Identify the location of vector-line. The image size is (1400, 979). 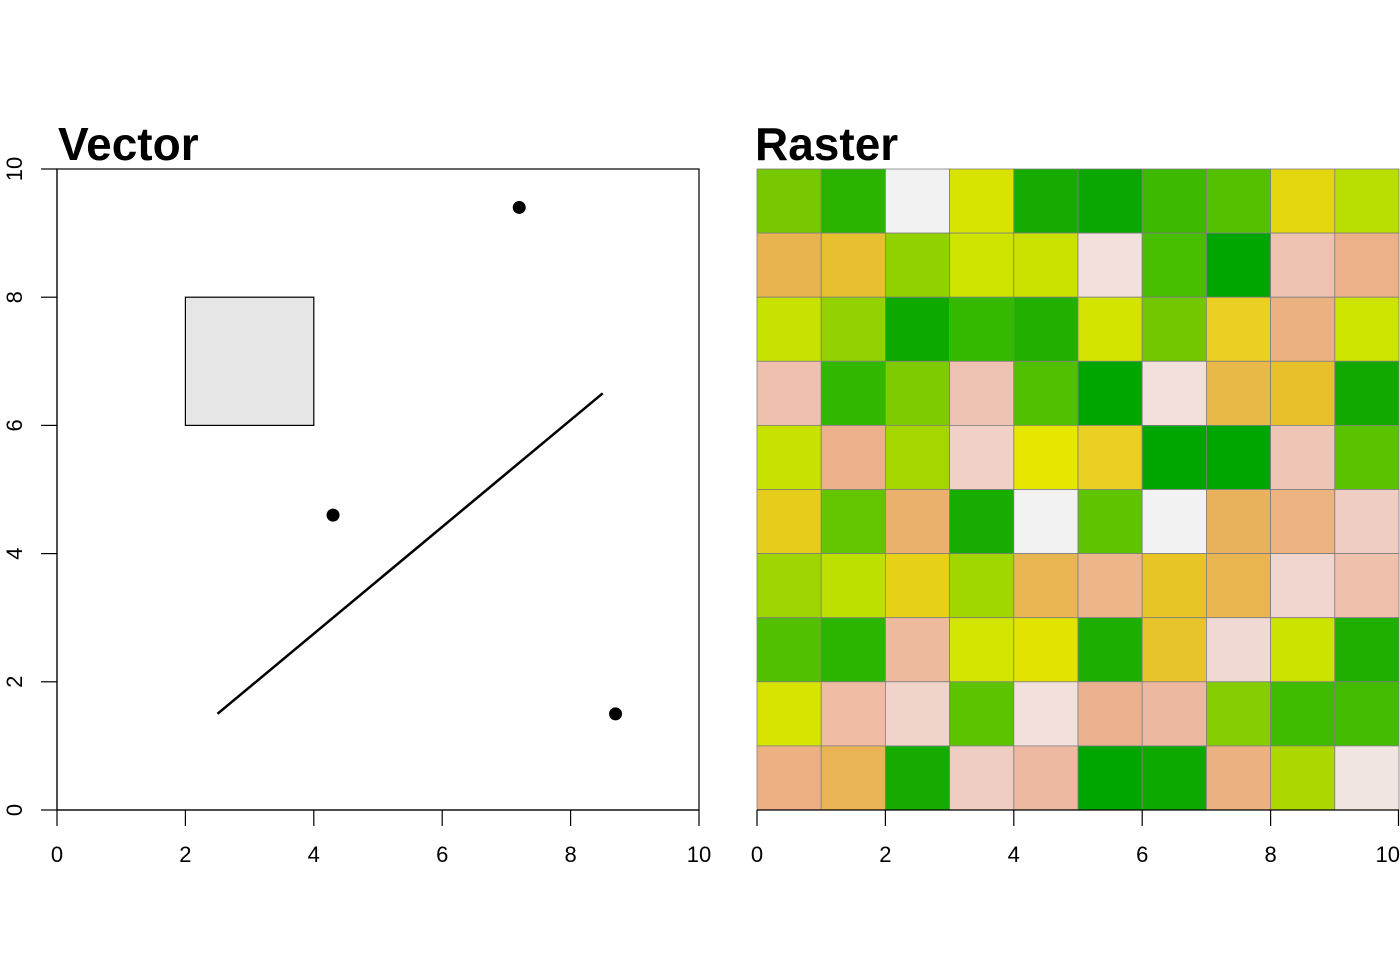
(410, 553).